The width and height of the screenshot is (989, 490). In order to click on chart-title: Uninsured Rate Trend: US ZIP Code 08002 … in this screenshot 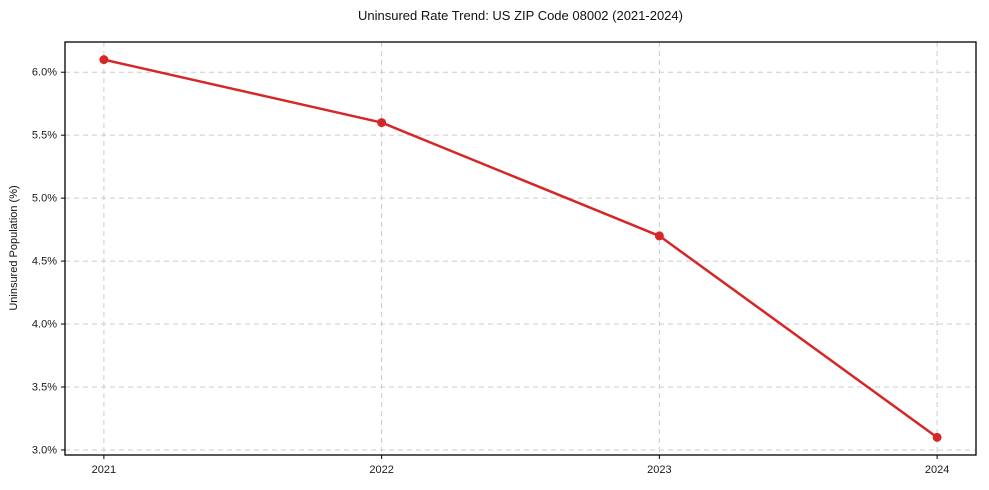, I will do `click(520, 15)`.